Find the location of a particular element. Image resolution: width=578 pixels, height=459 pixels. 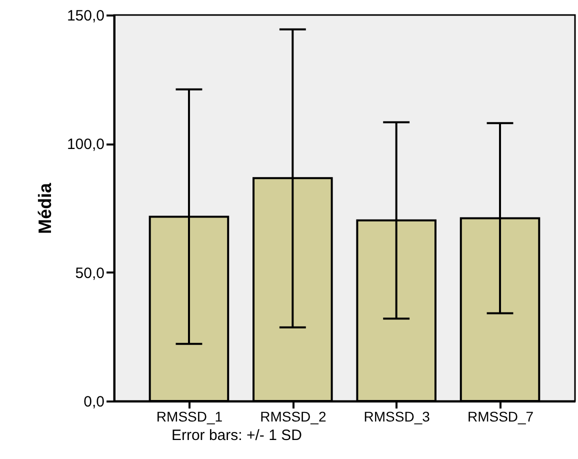

x-tick-label: RMSSD_7 is located at coordinates (500, 416).